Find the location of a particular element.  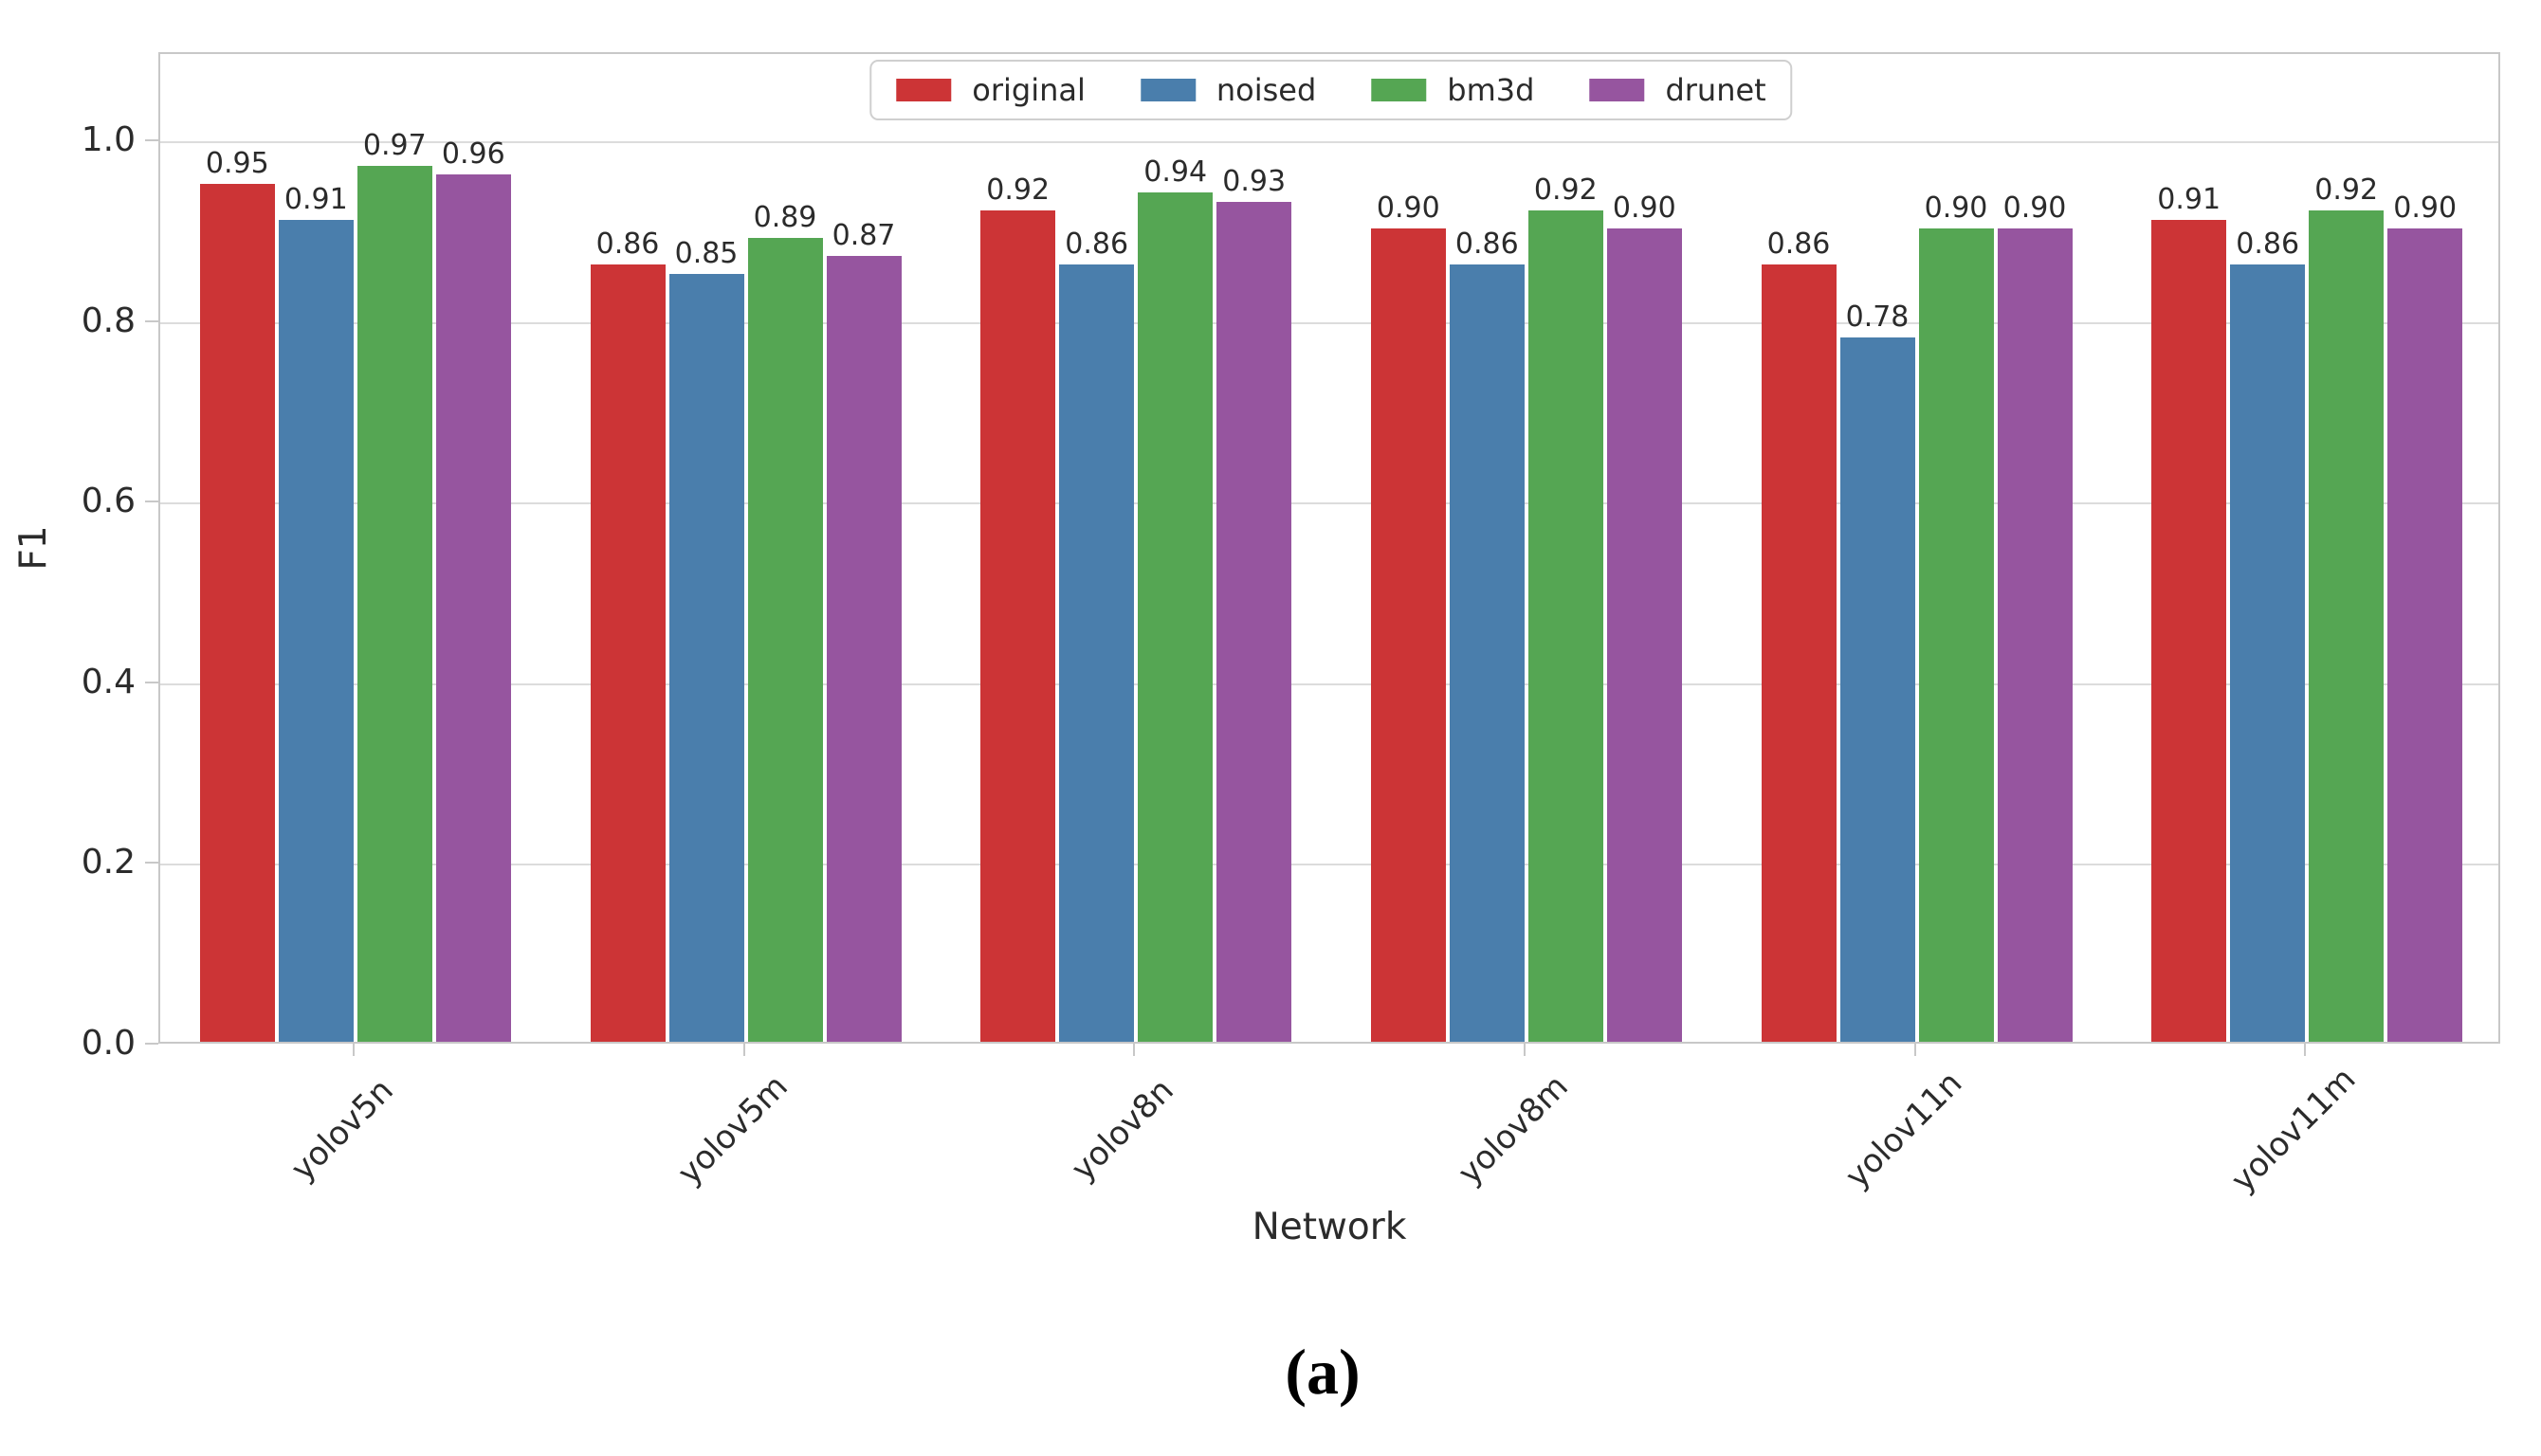

gridline-y-0.8 is located at coordinates (1329, 322).